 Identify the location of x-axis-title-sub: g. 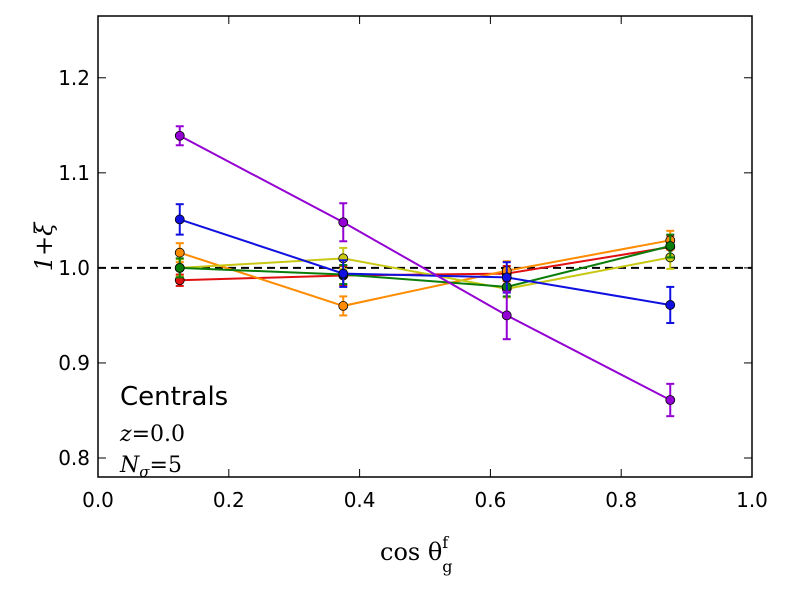
(447, 566).